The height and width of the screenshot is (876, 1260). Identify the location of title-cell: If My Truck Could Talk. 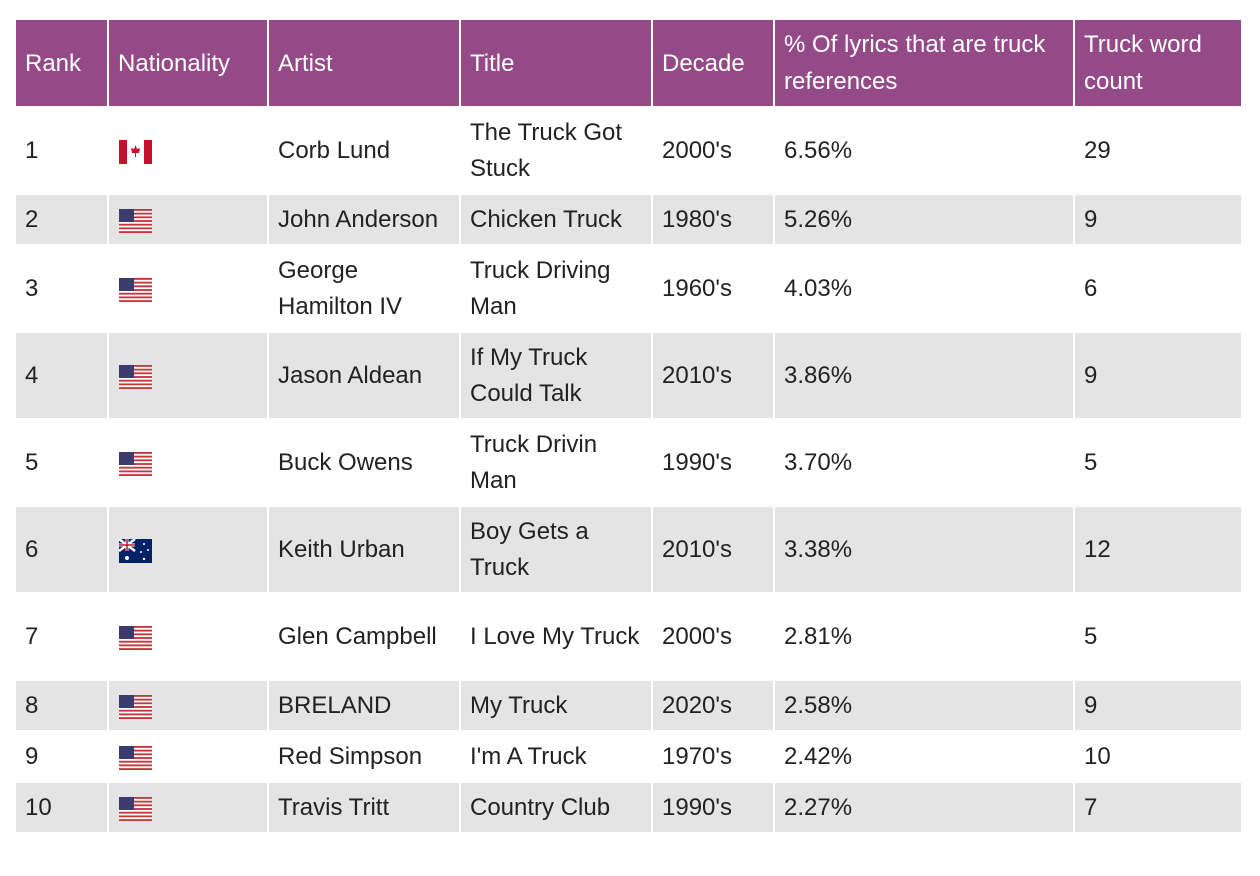
(556, 375).